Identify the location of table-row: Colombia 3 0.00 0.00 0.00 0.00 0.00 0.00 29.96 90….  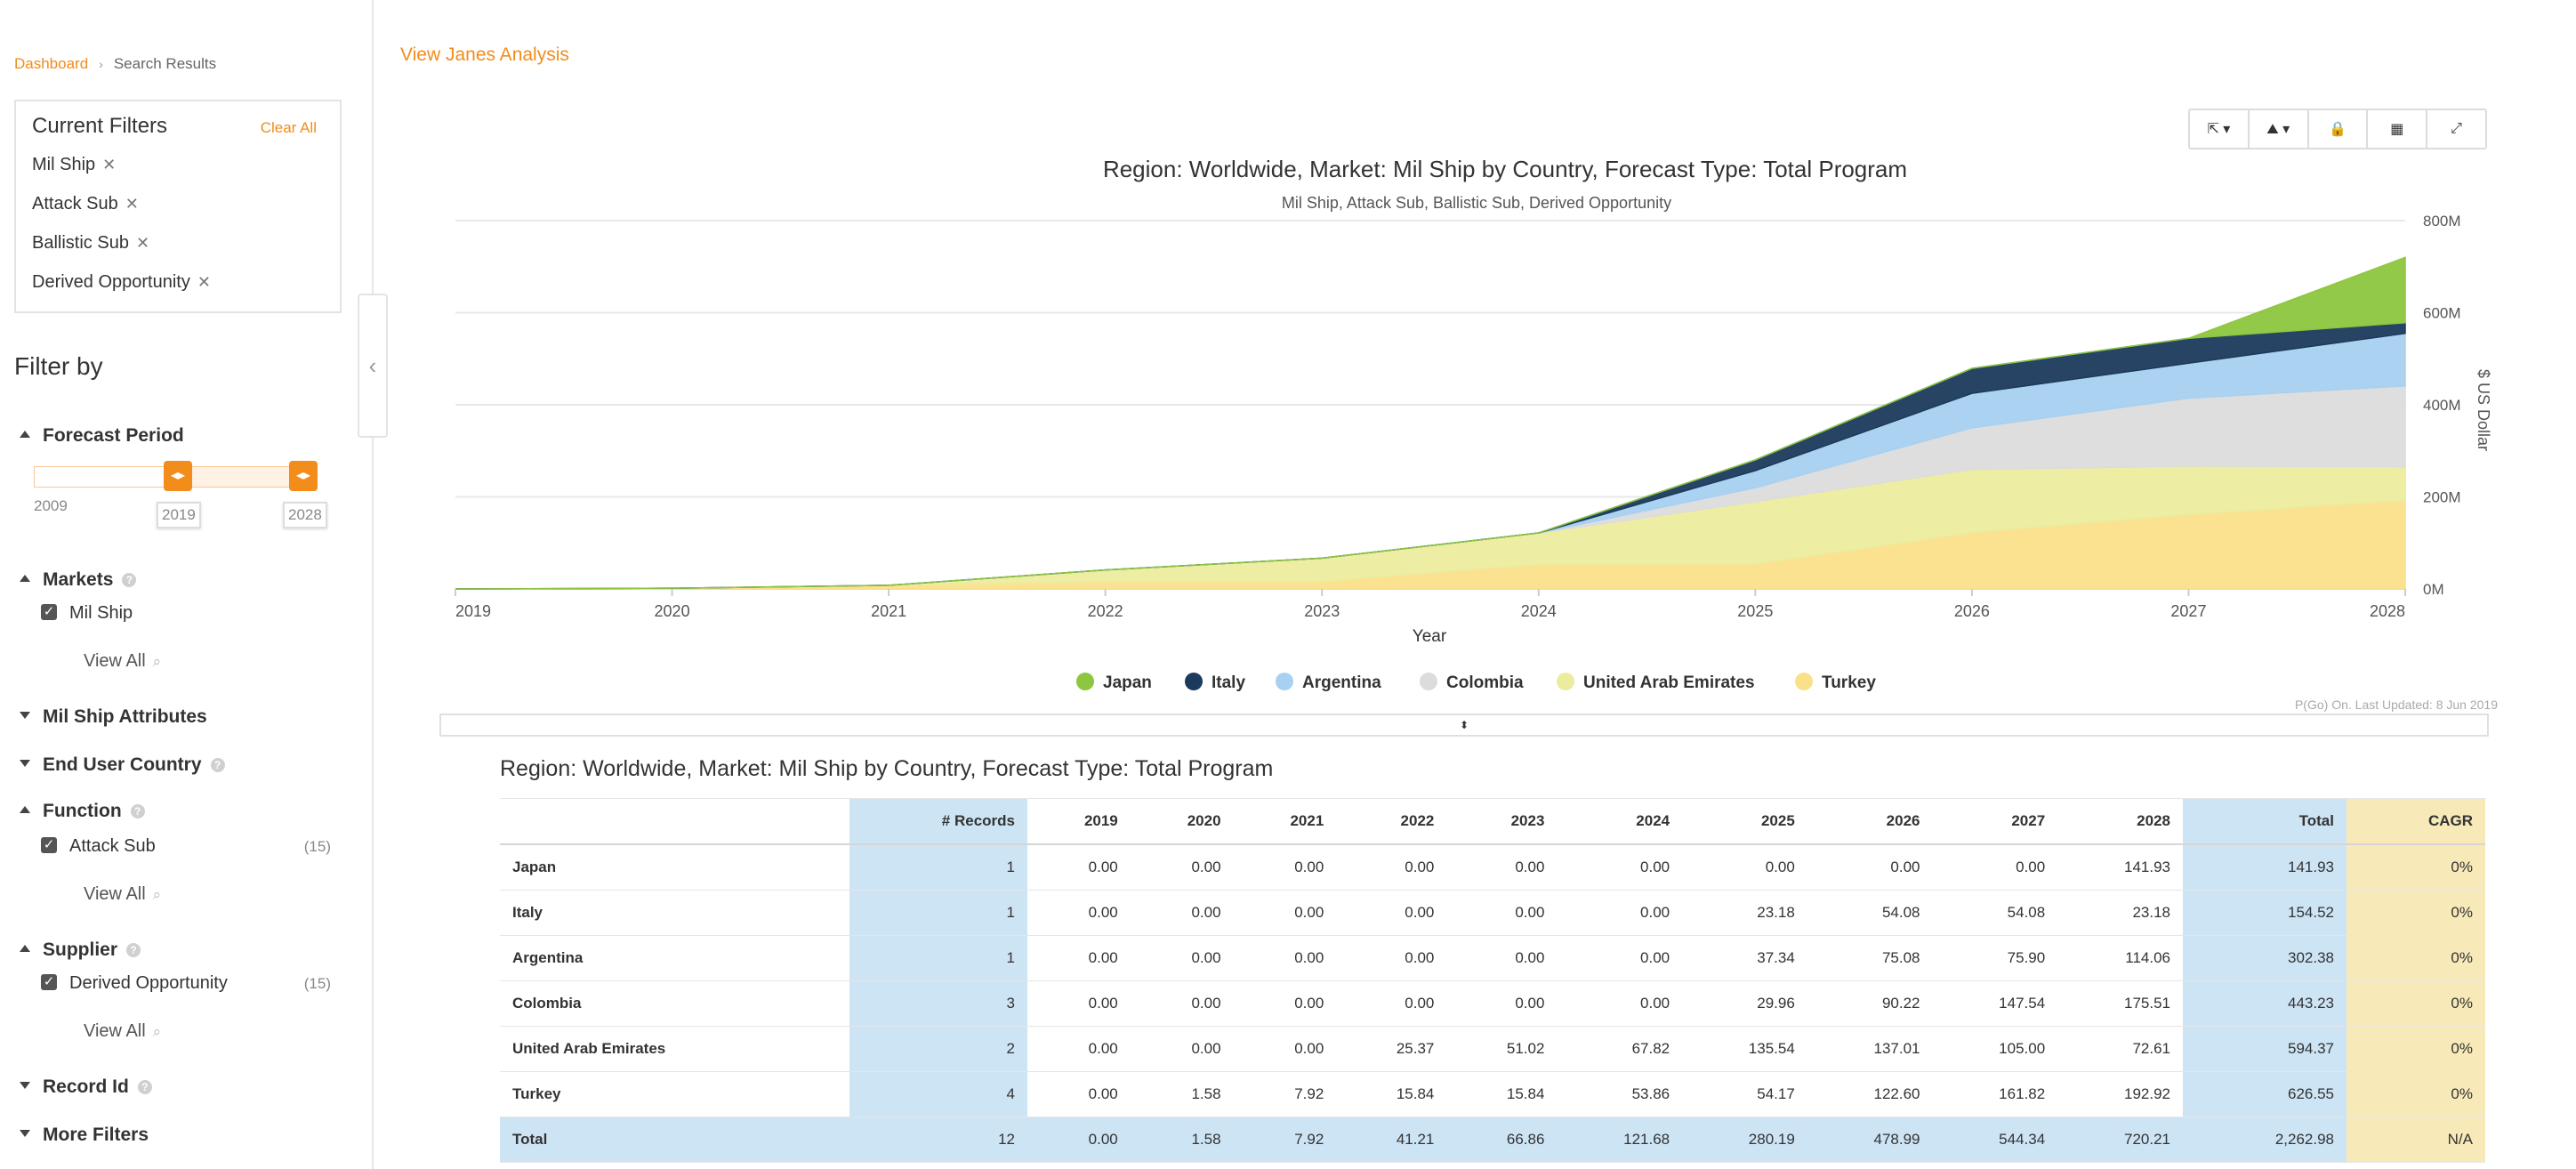
(1492, 1004).